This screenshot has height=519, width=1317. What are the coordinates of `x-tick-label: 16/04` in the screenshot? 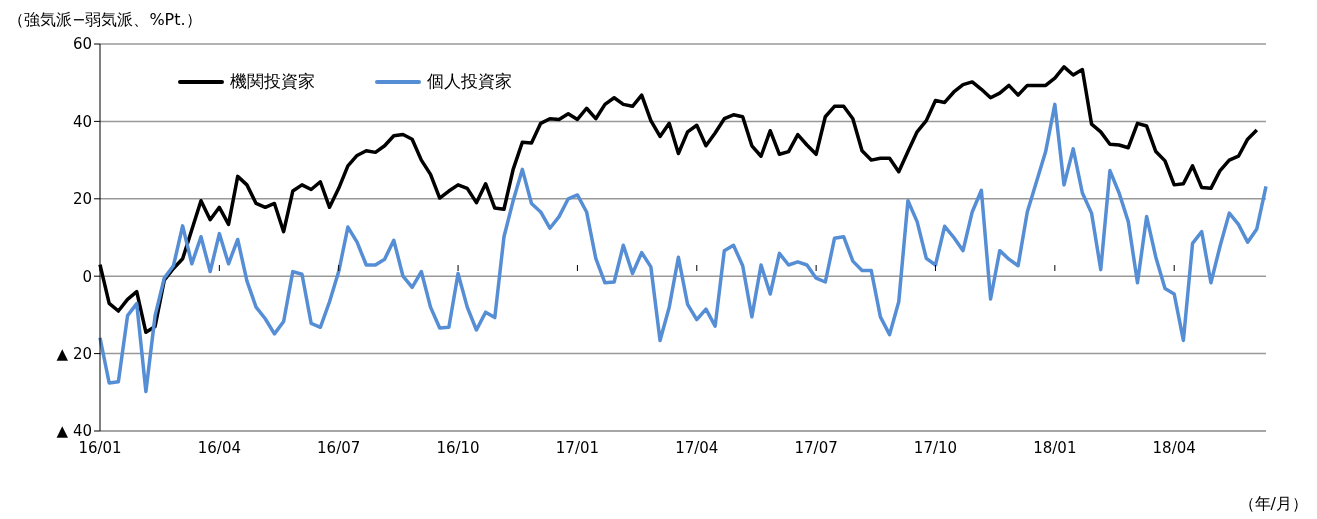 It's located at (219, 448).